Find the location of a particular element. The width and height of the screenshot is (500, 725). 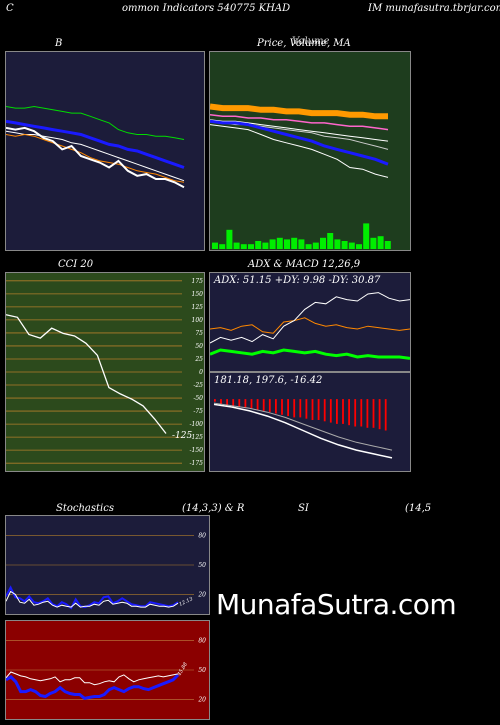

bb-title: B is located at coordinates (59, 43).